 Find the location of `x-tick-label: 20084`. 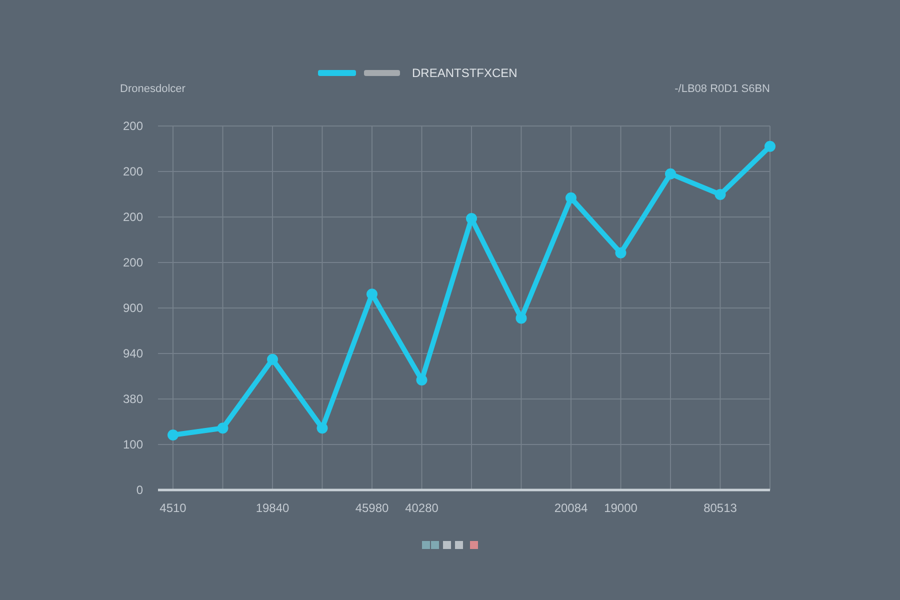

x-tick-label: 20084 is located at coordinates (571, 508).